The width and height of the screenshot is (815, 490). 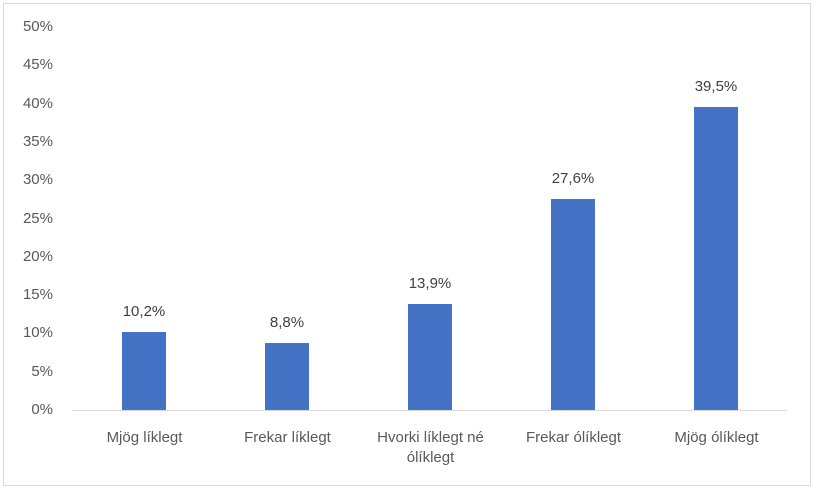 What do you see at coordinates (37, 141) in the screenshot?
I see `y-tick-label: 35%` at bounding box center [37, 141].